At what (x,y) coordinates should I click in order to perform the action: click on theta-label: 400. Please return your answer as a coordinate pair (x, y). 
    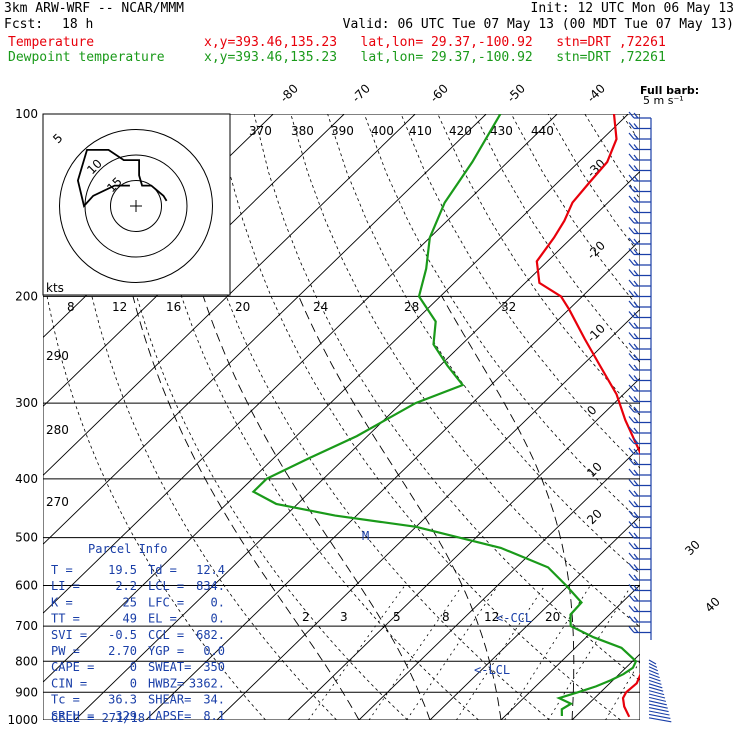
    Looking at the image, I should click on (382, 131).